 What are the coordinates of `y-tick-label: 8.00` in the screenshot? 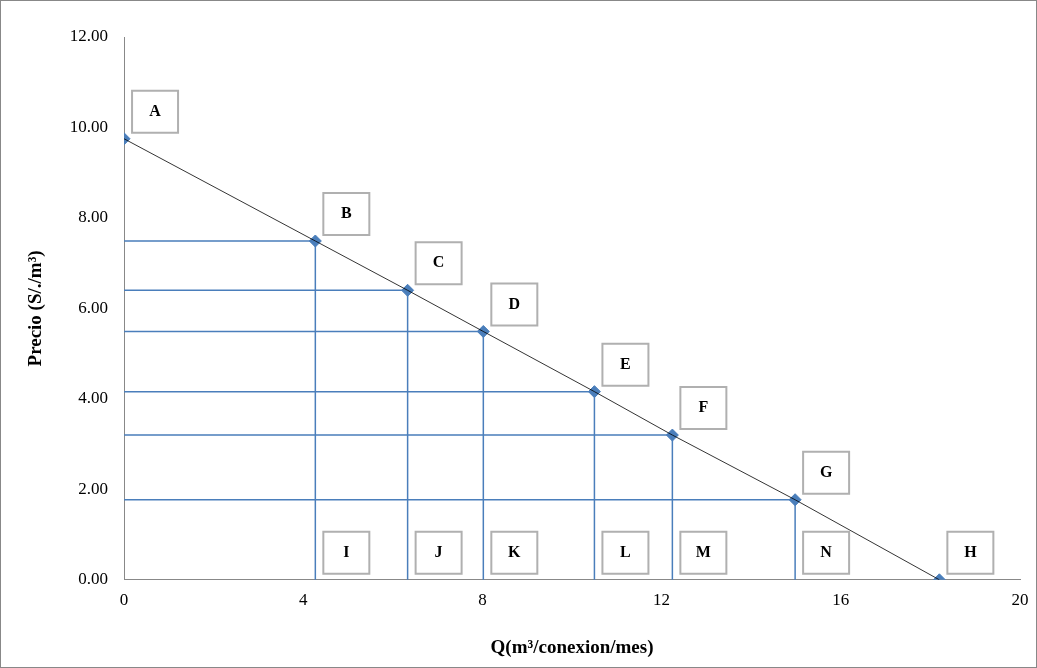 It's located at (93, 217).